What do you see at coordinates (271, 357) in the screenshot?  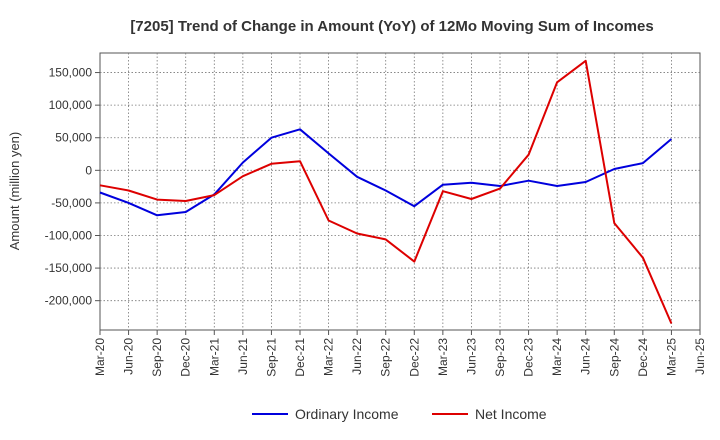 I see `x-tick-label: Sep-21` at bounding box center [271, 357].